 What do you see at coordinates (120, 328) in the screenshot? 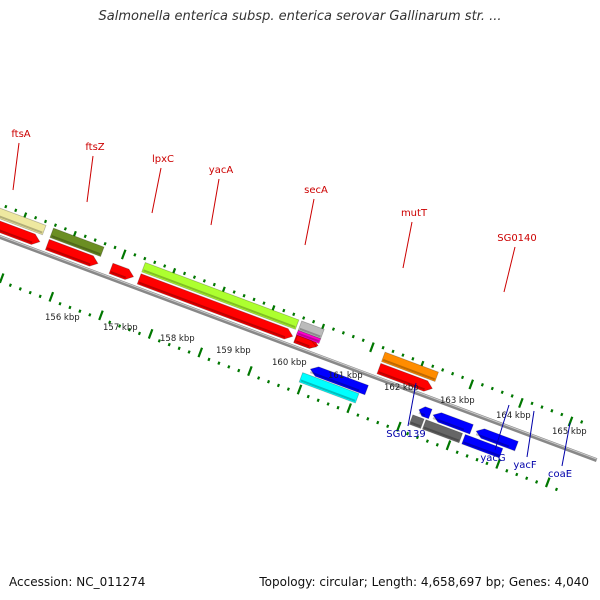
I see `axis-label: 157 kbp` at bounding box center [120, 328].